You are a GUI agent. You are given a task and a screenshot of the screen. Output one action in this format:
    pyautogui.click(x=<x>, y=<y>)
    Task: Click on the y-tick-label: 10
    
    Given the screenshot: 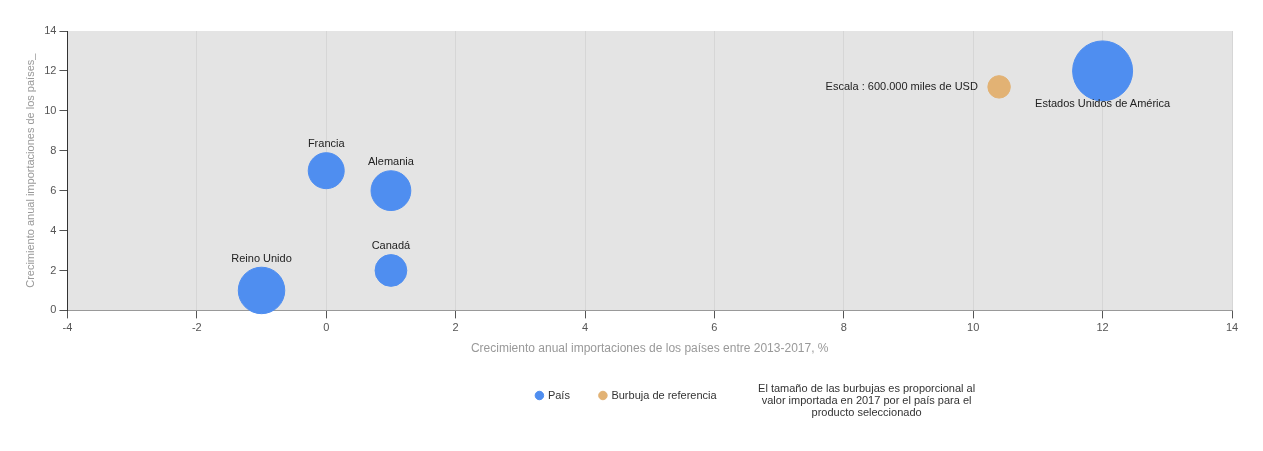 What is the action you would take?
    pyautogui.click(x=50, y=109)
    